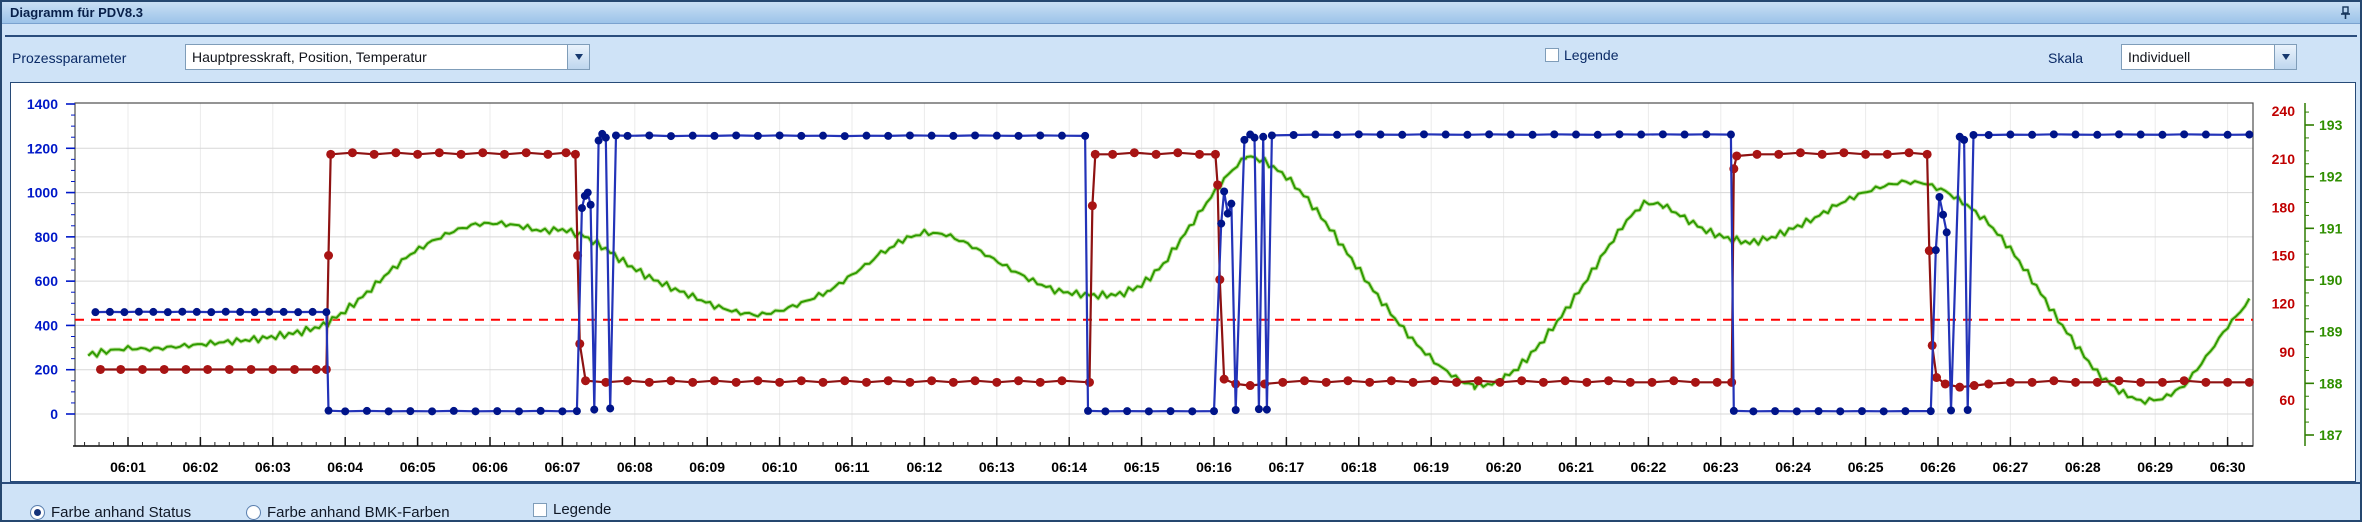 This screenshot has width=2362, height=522. Describe the element at coordinates (2284, 256) in the screenshot. I see `svg-text: 150` at that location.